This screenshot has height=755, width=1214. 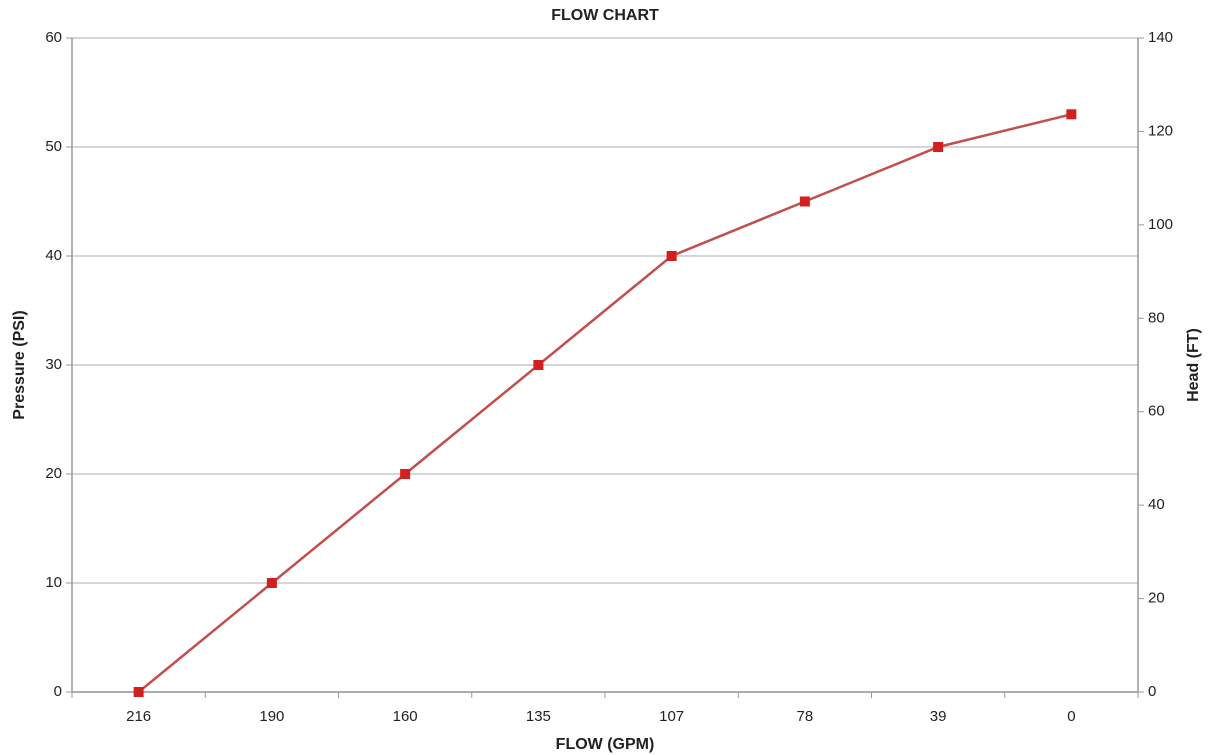 I want to click on x-tick-label: 39, so click(x=938, y=716).